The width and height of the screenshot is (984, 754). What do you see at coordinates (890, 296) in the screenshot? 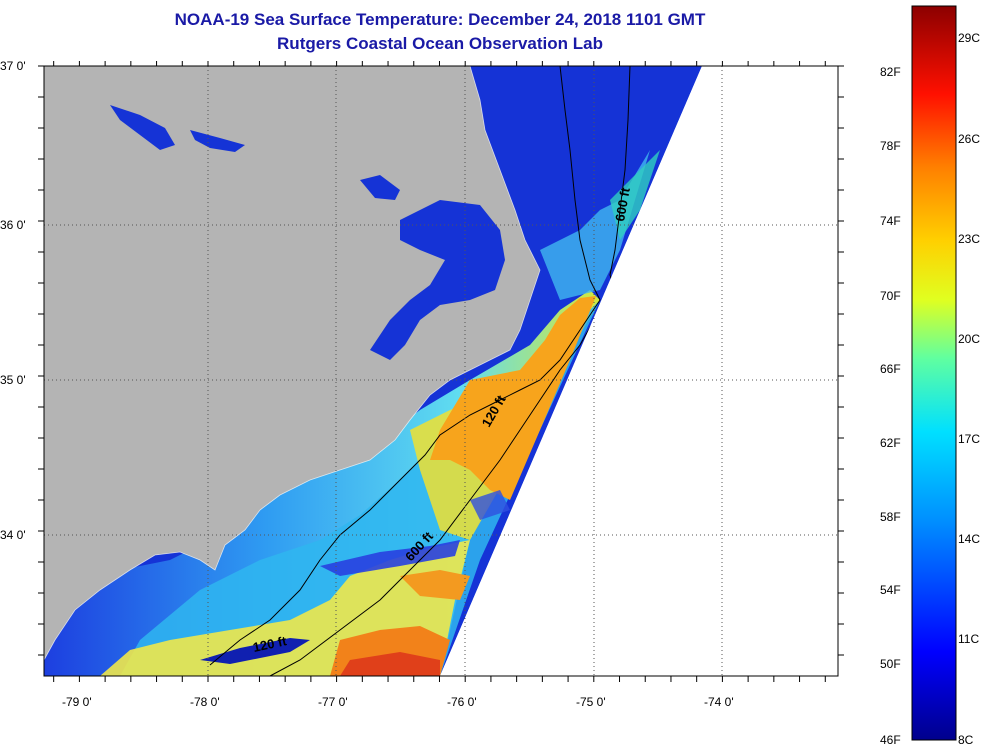
I see `colorbar-f-label: 70F` at bounding box center [890, 296].